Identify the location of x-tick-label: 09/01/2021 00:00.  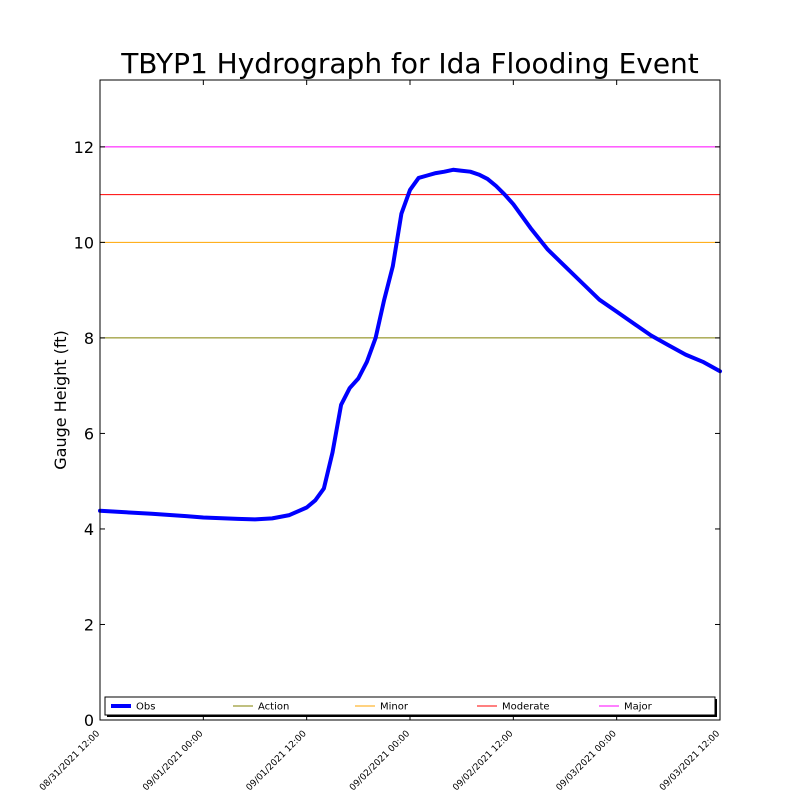
(173, 761).